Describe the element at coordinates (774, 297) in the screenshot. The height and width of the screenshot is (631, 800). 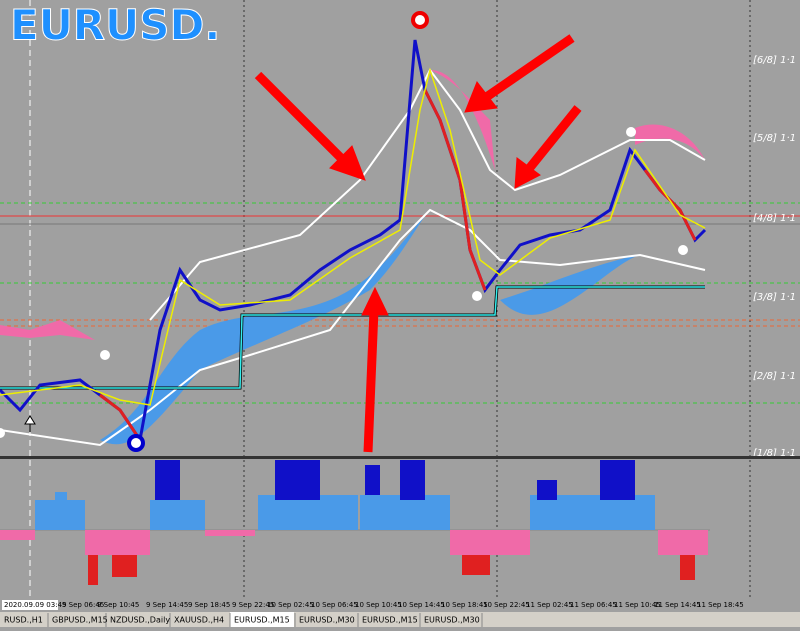
I see `level-label: [3/8] 1·1` at that location.